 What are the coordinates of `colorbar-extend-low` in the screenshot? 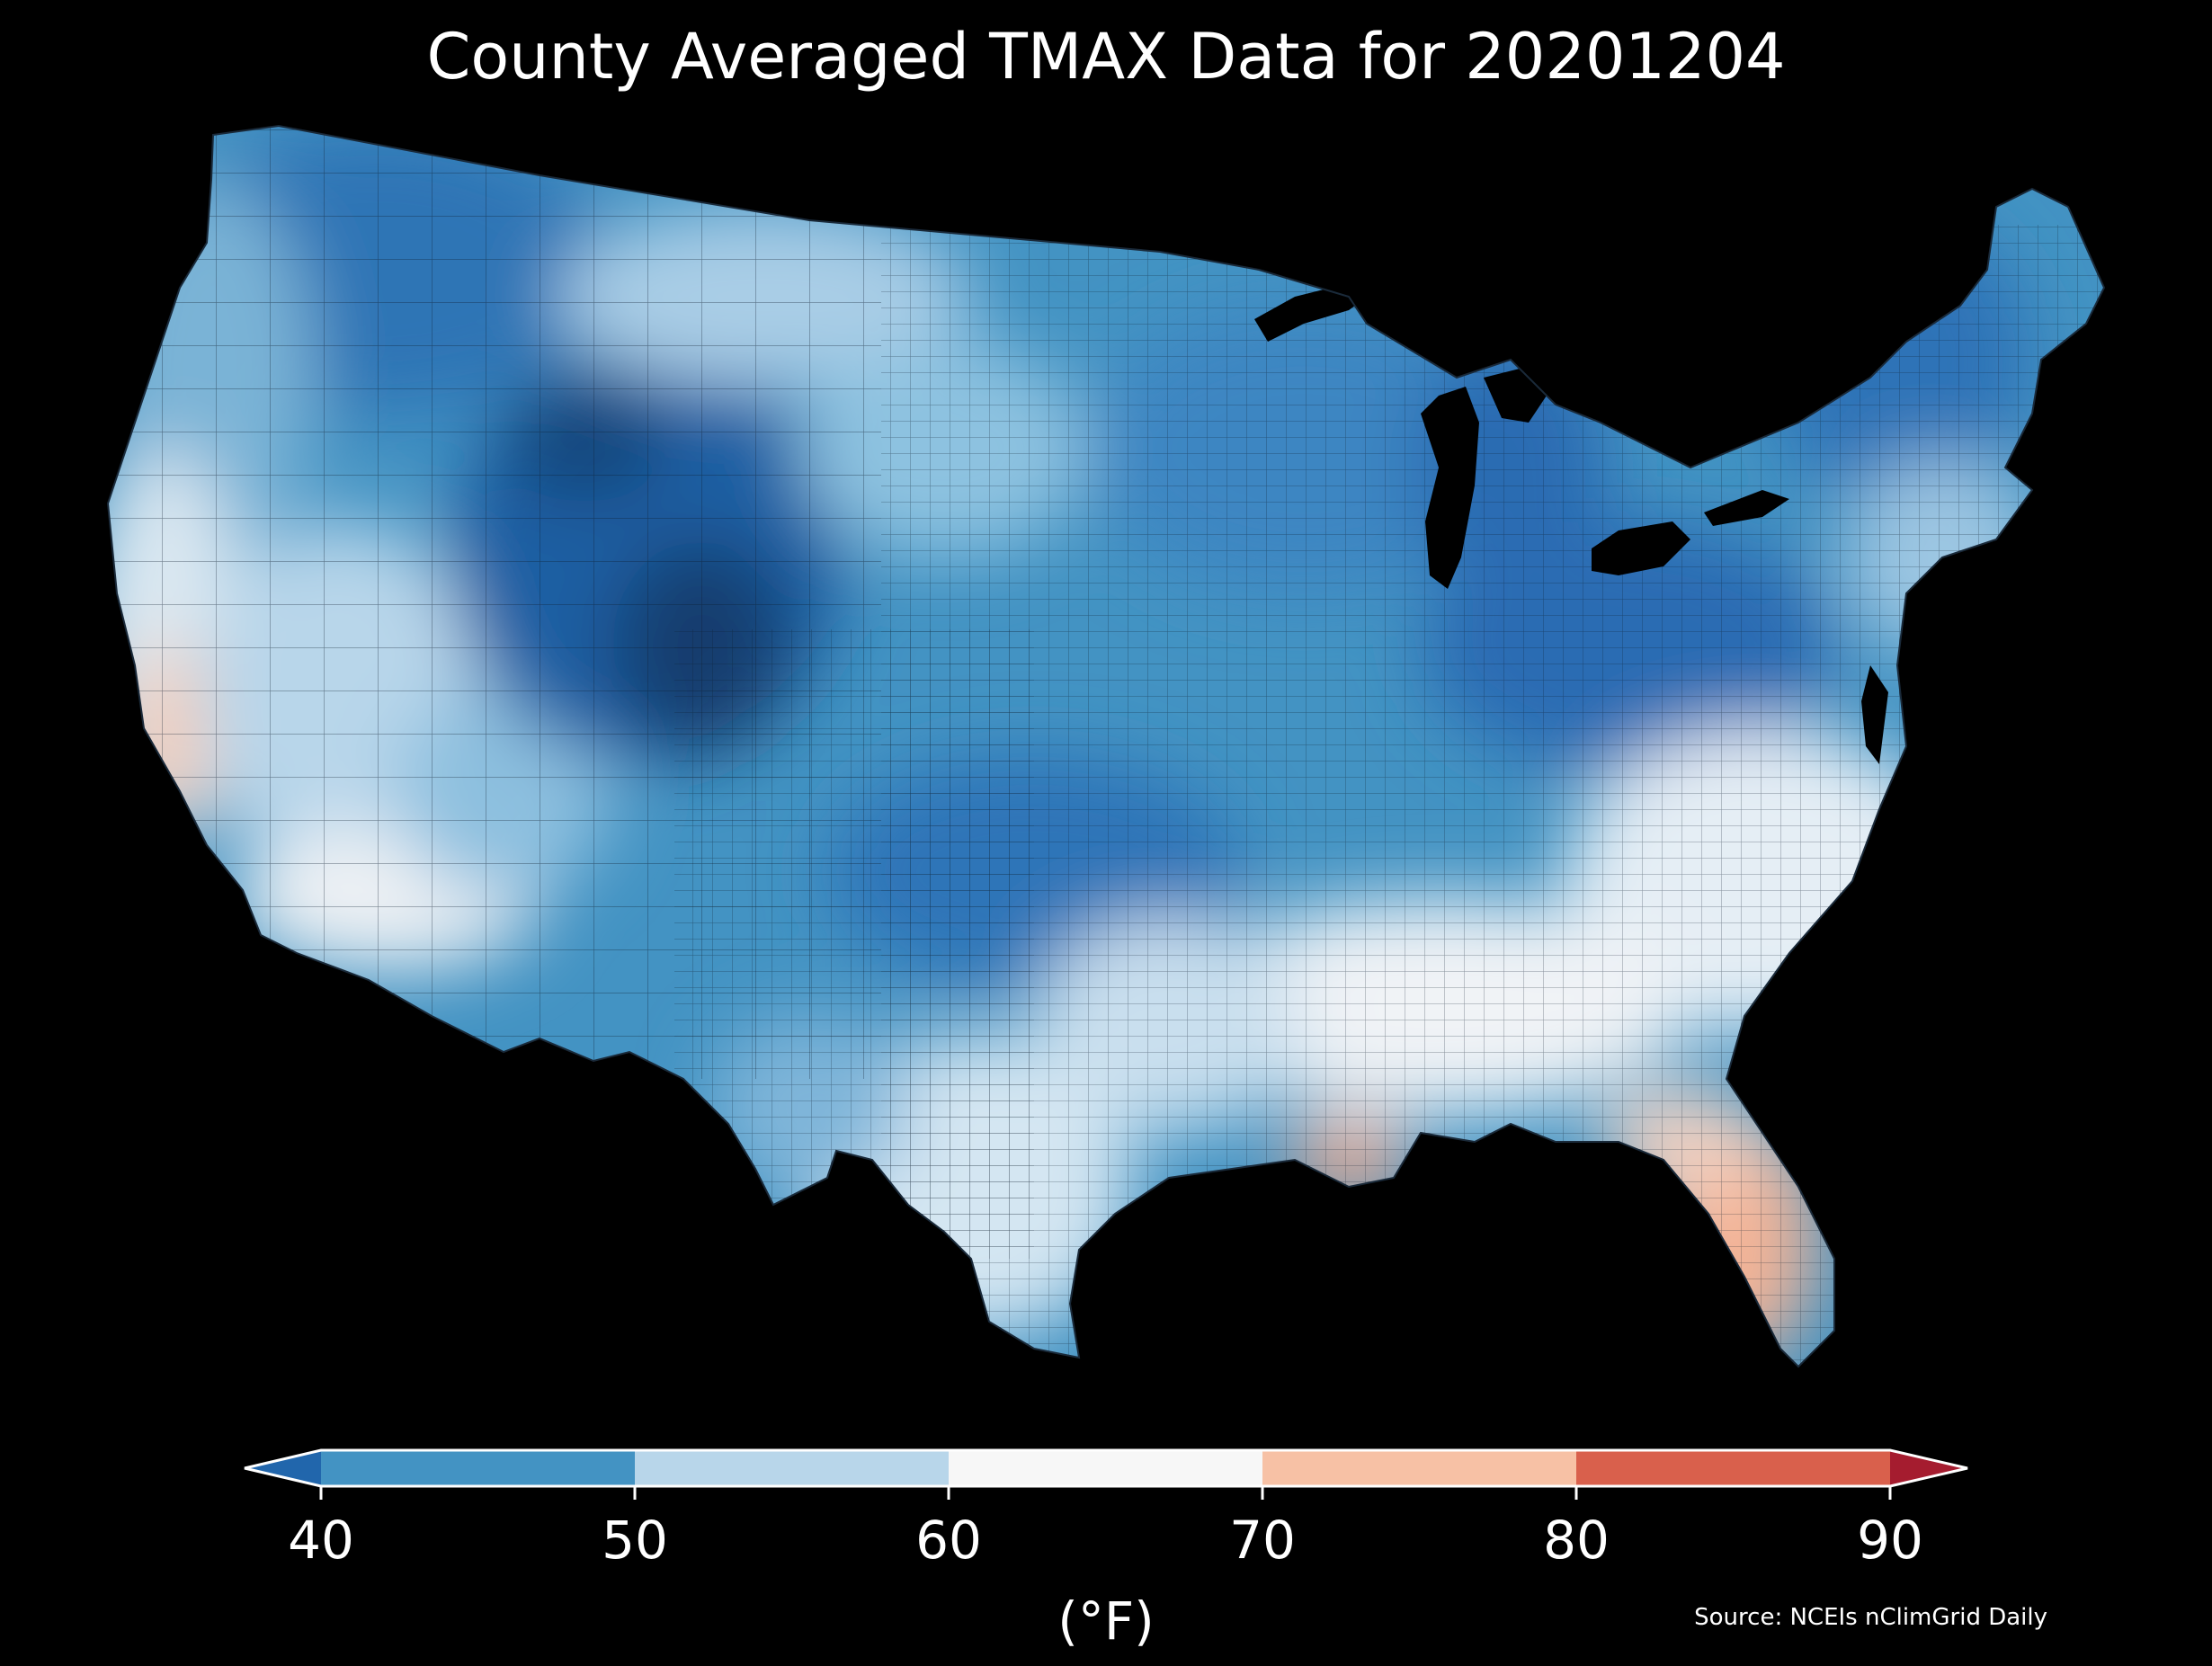 It's located at (283, 1468).